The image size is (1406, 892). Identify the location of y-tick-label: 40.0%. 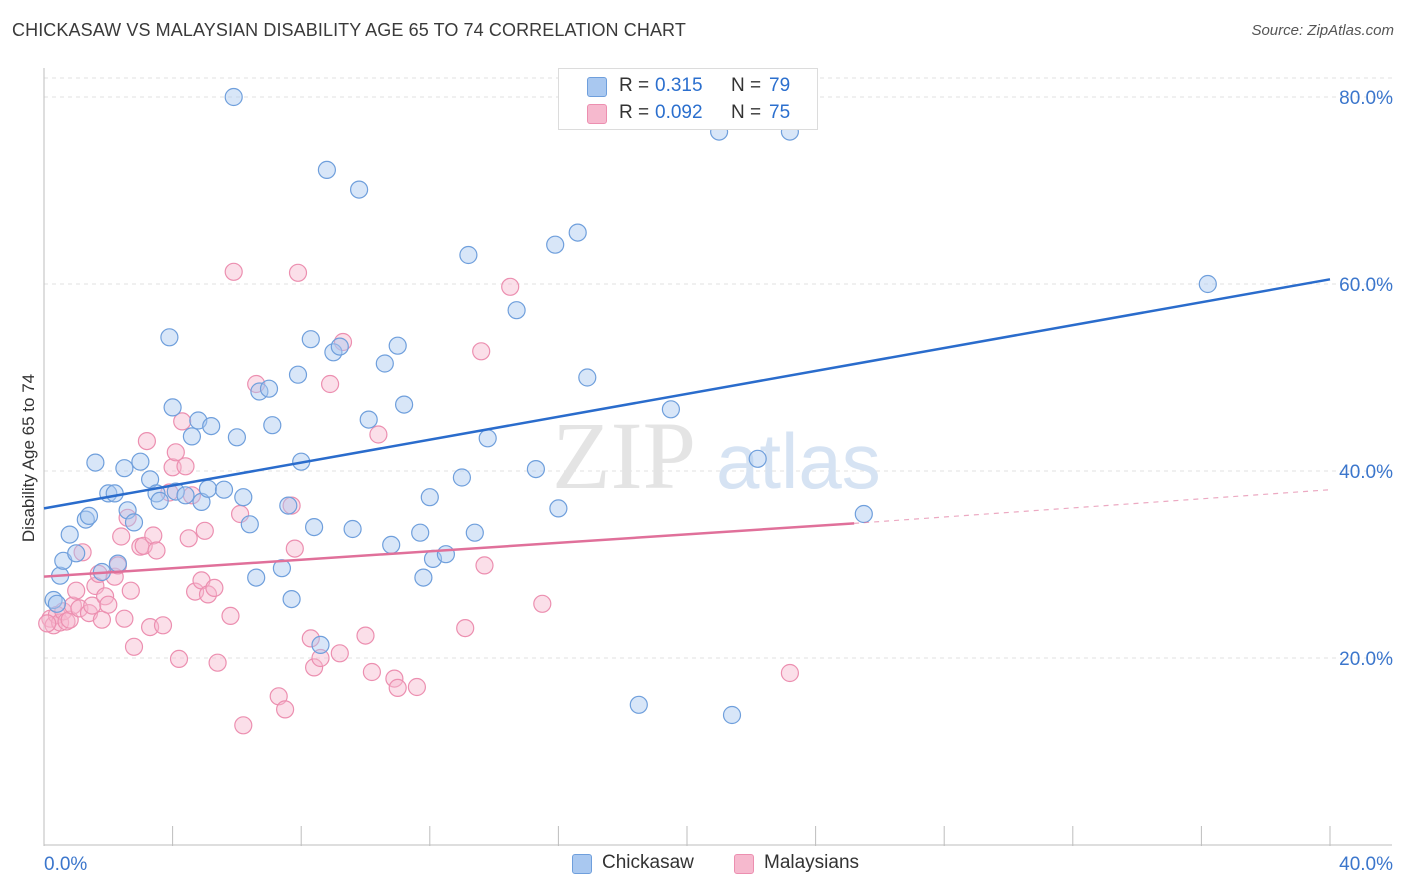
(1366, 472).